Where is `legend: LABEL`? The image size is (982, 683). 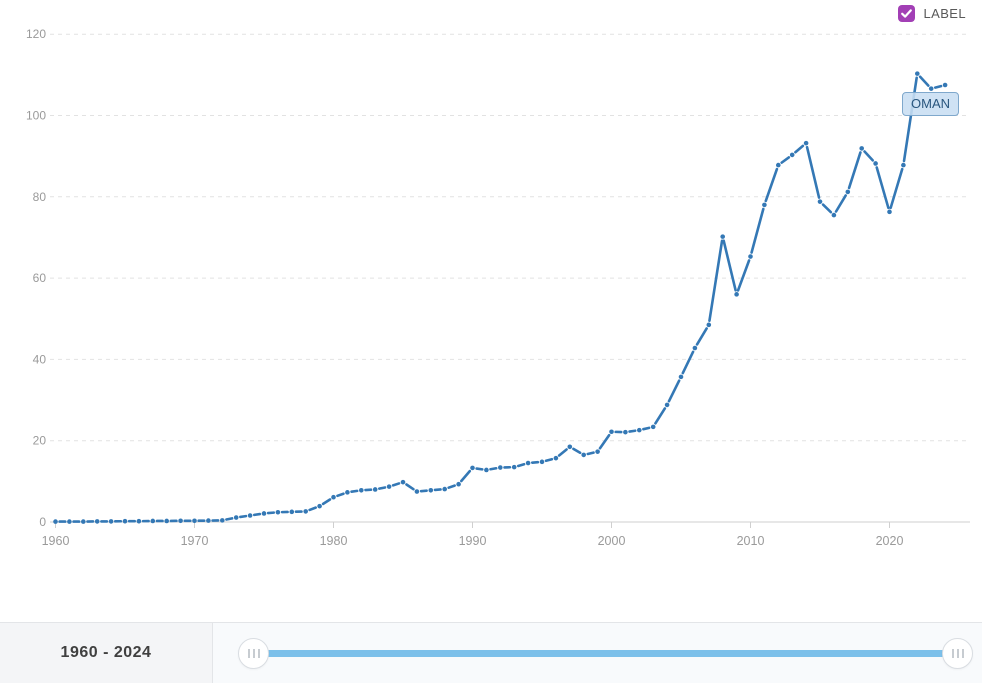
legend: LABEL is located at coordinates (931, 13).